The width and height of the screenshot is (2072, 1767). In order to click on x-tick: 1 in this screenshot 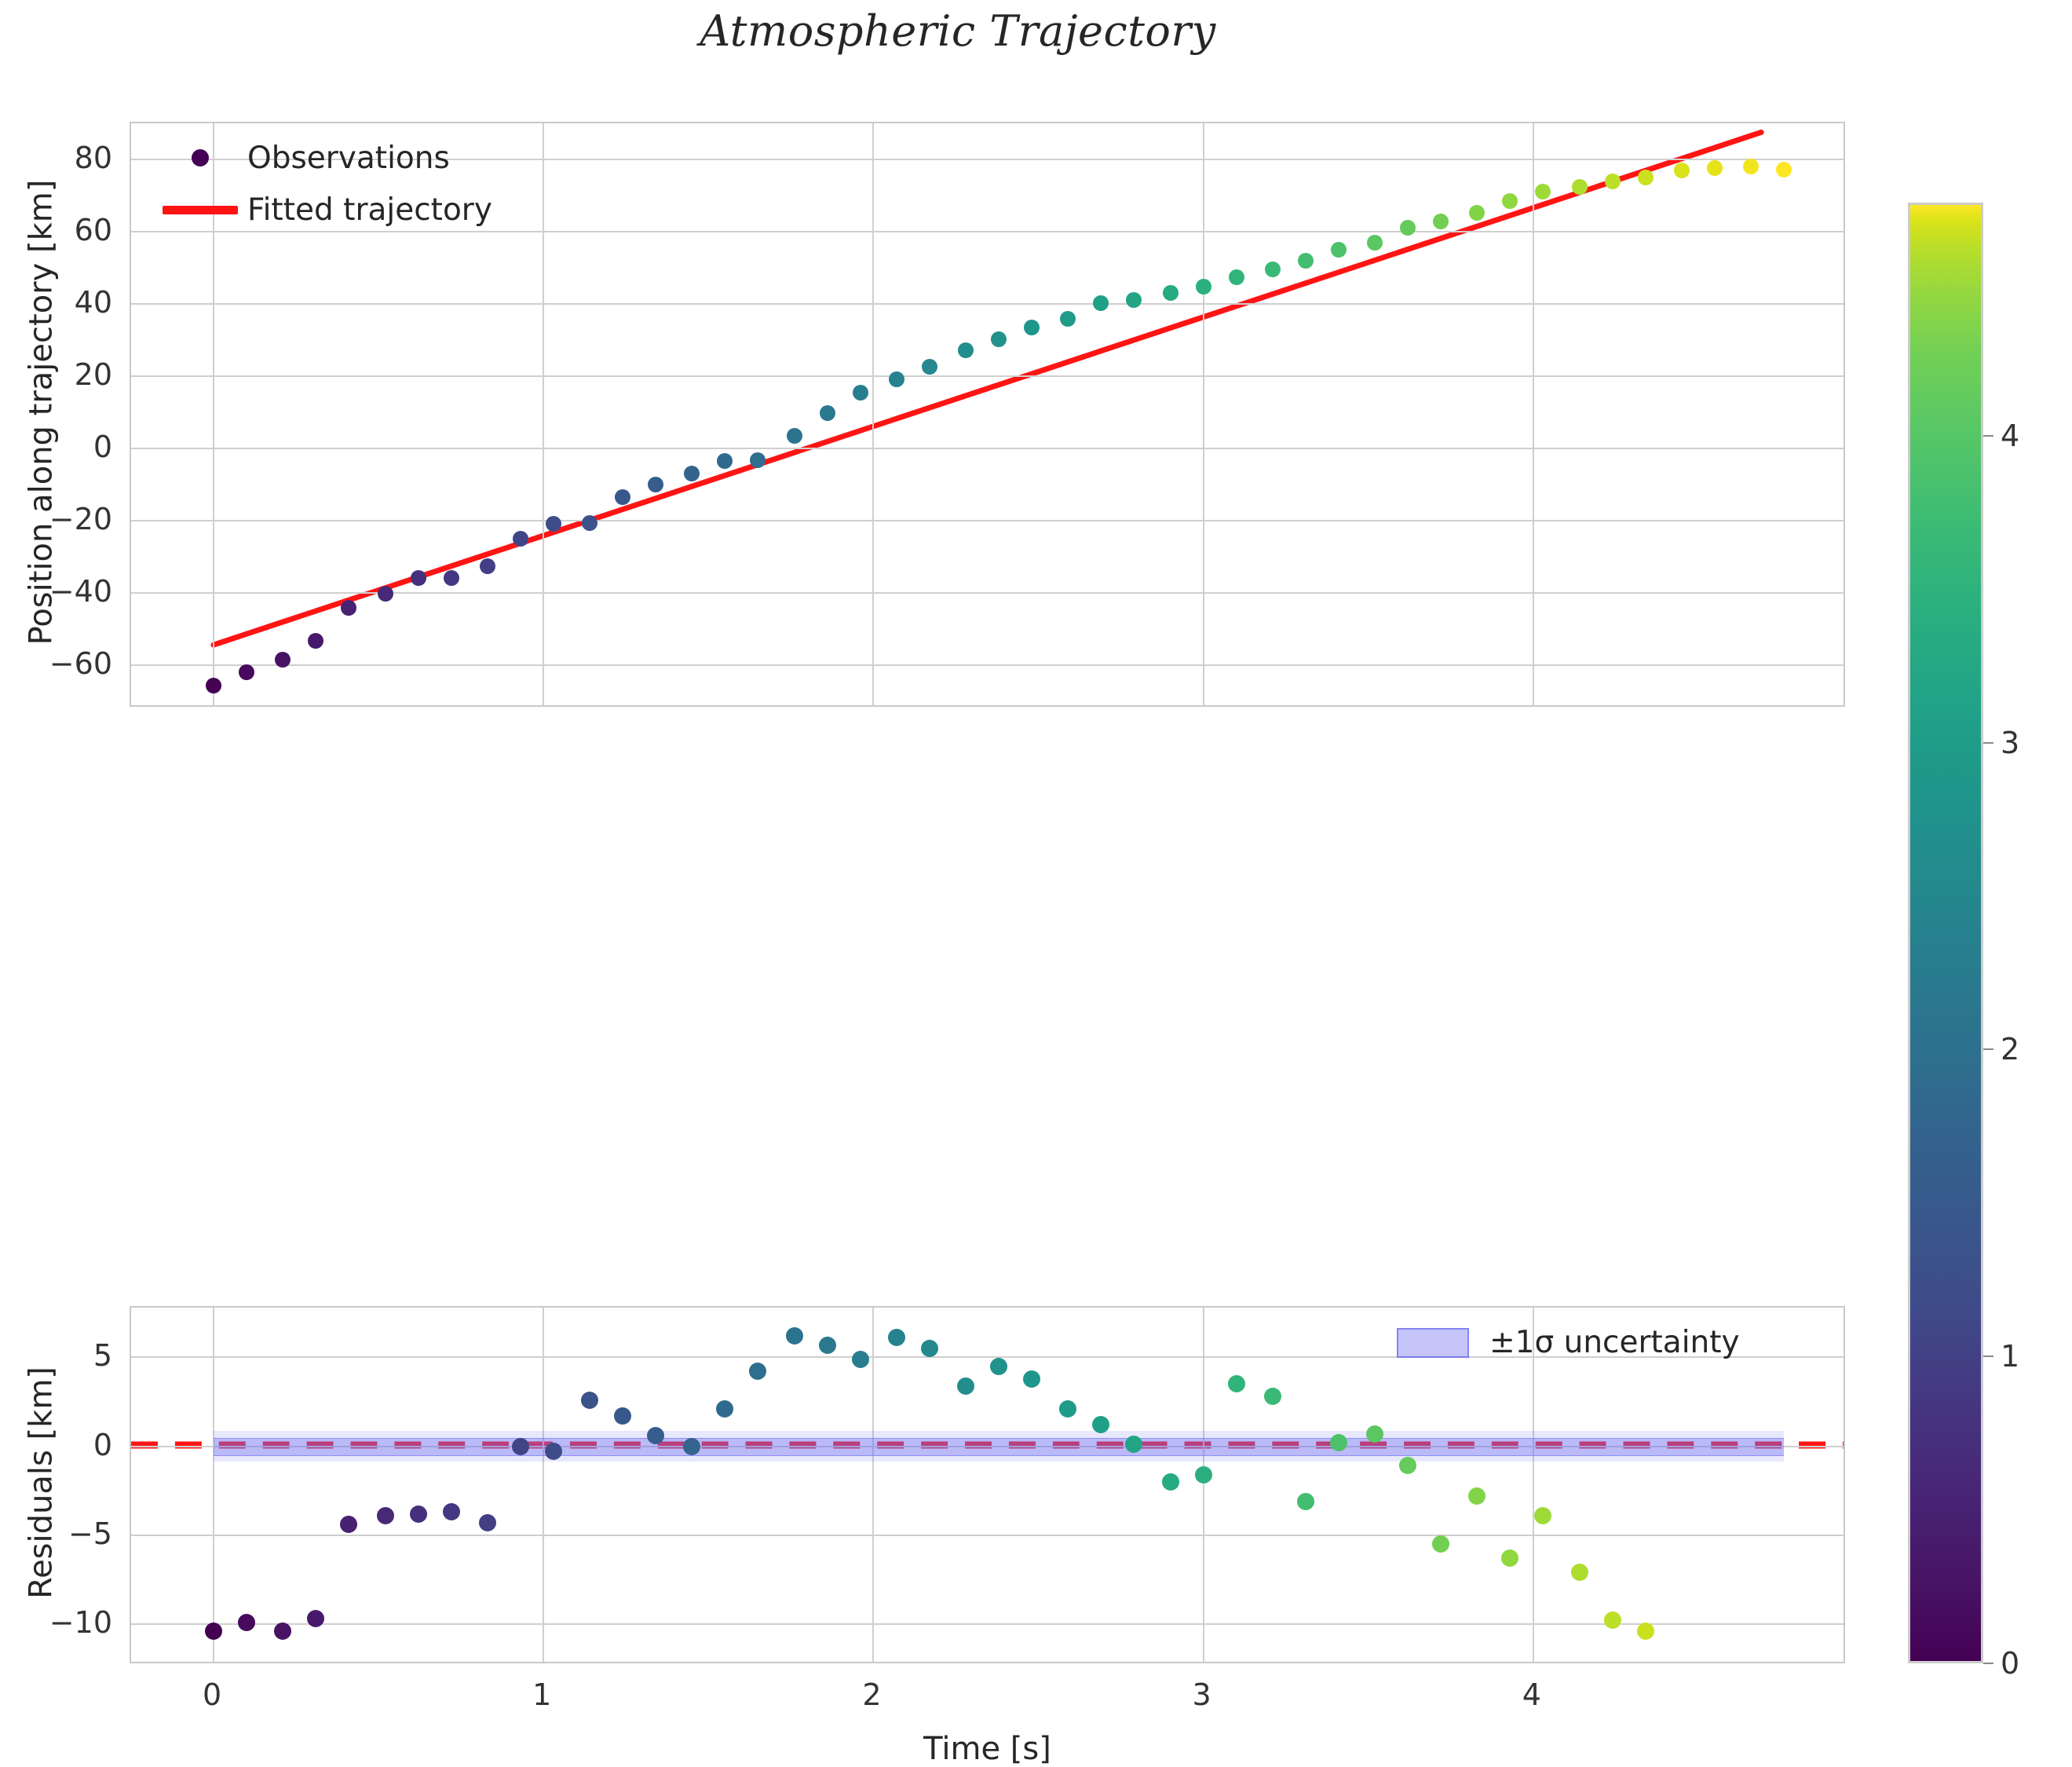, I will do `click(542, 1694)`.